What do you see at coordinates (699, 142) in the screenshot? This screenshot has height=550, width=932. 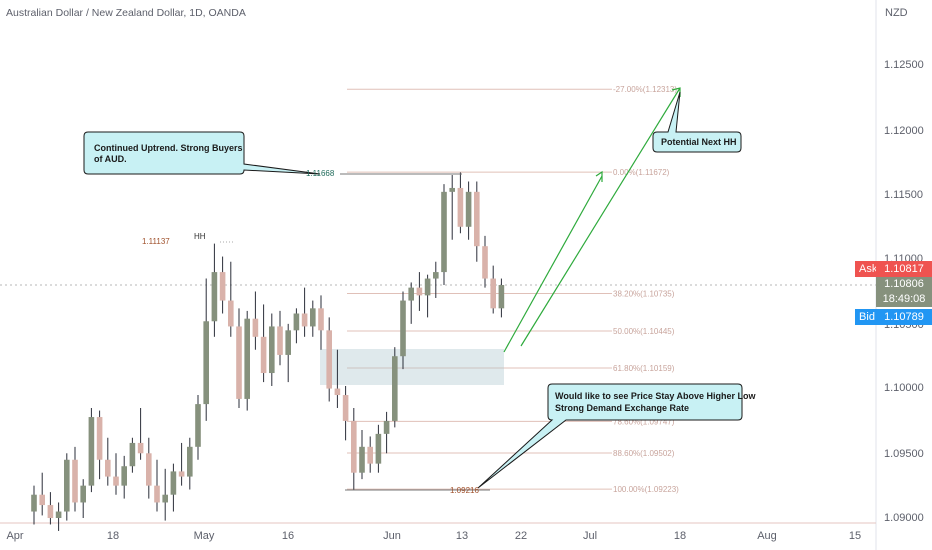 I see `callout-hh-text: Potential Next HH` at bounding box center [699, 142].